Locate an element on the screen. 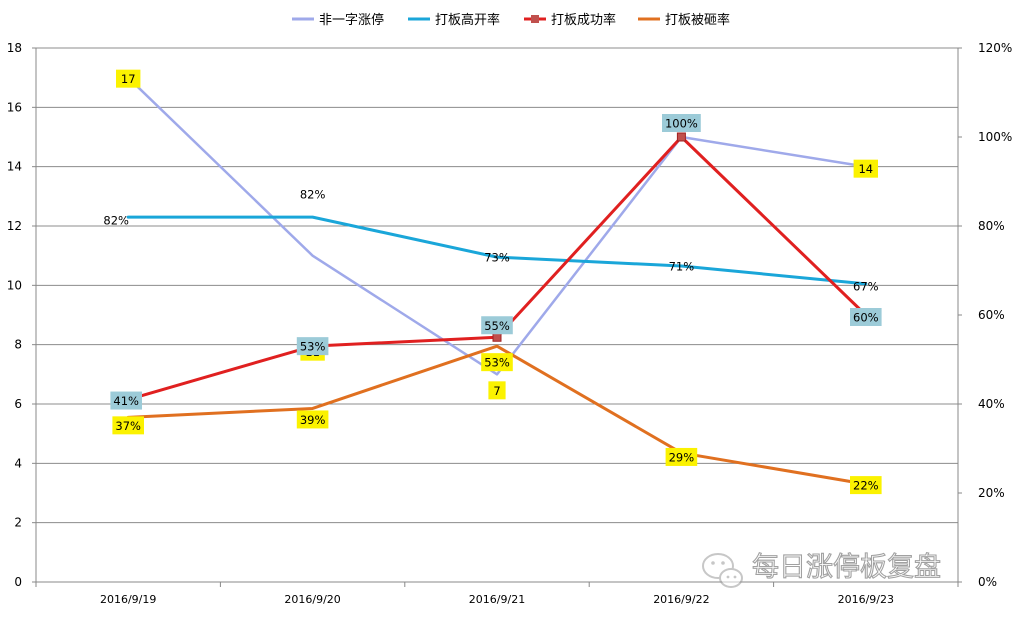 The image size is (1016, 620). y-right-tick-label: 120% is located at coordinates (995, 48).